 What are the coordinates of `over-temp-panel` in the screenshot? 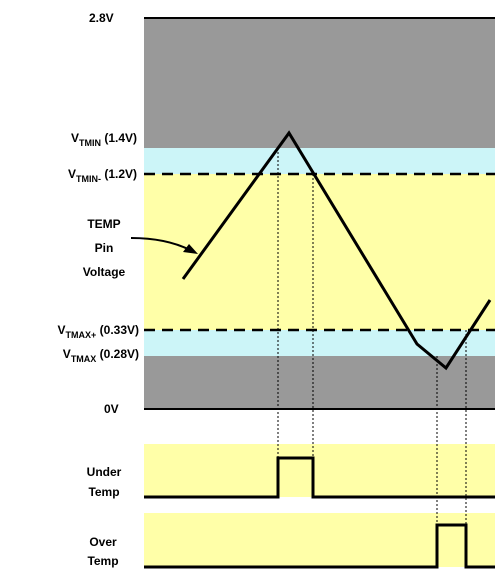 It's located at (319, 540).